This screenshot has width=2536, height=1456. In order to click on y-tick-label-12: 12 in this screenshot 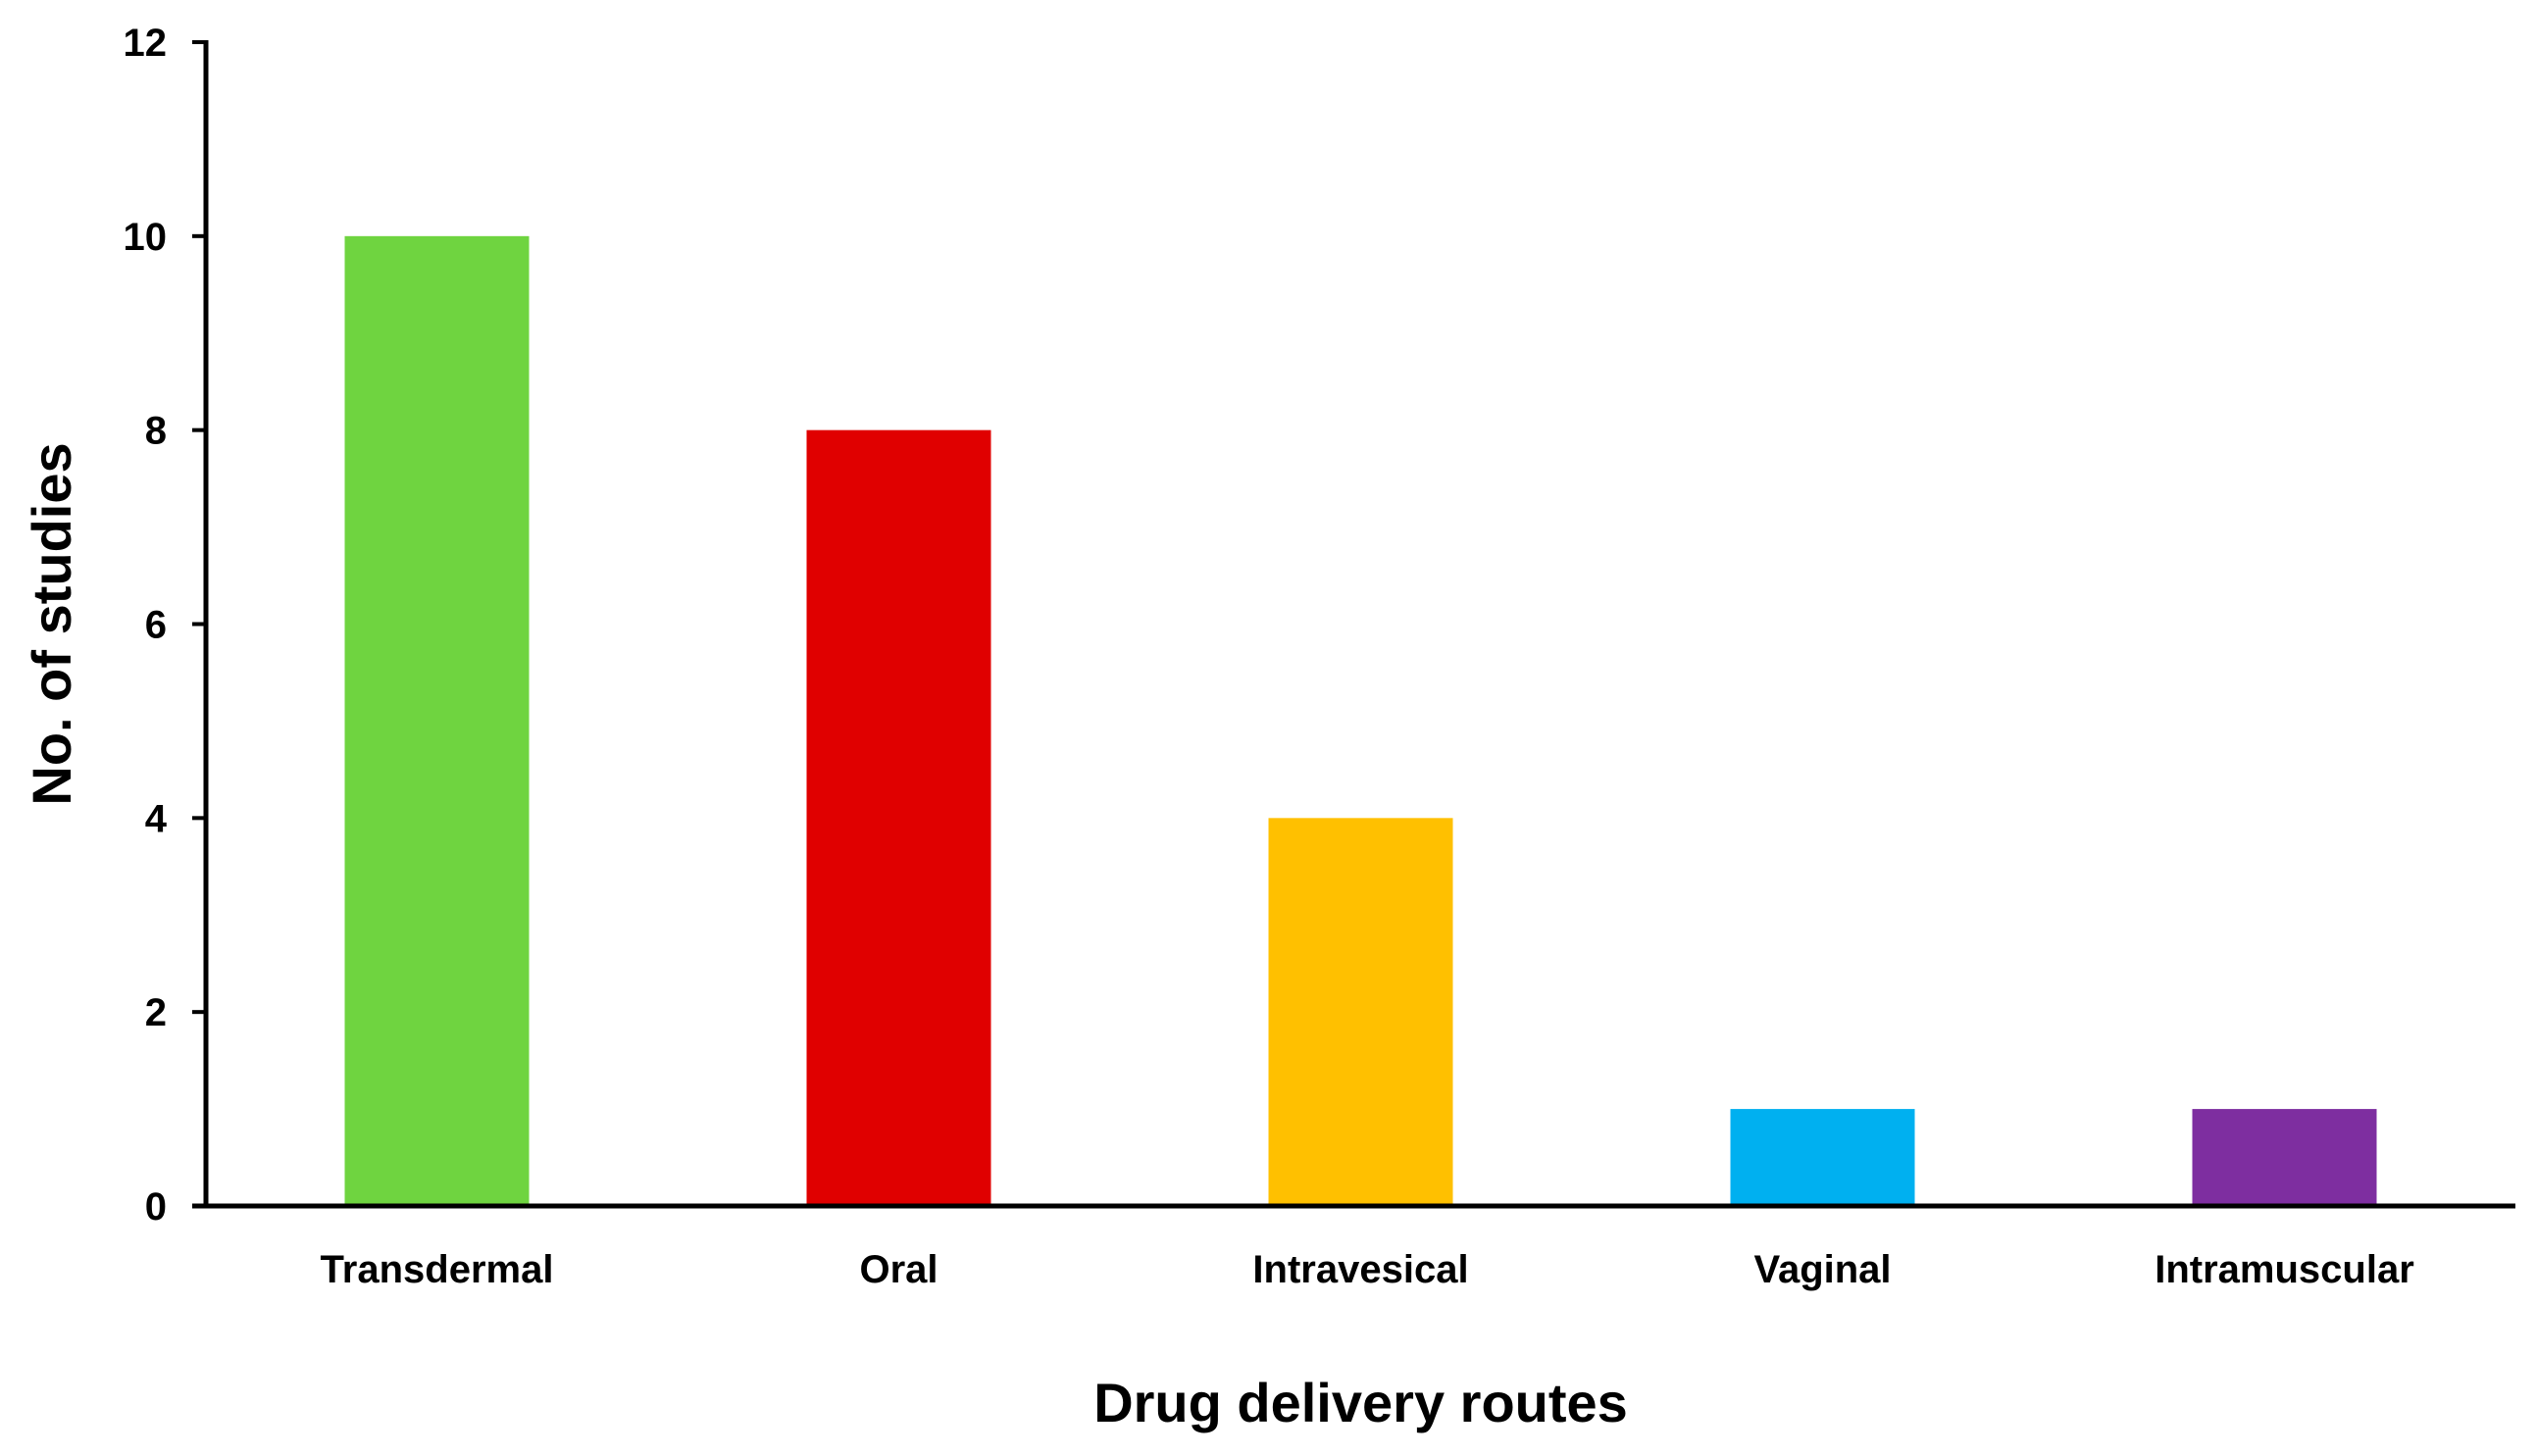, I will do `click(146, 43)`.